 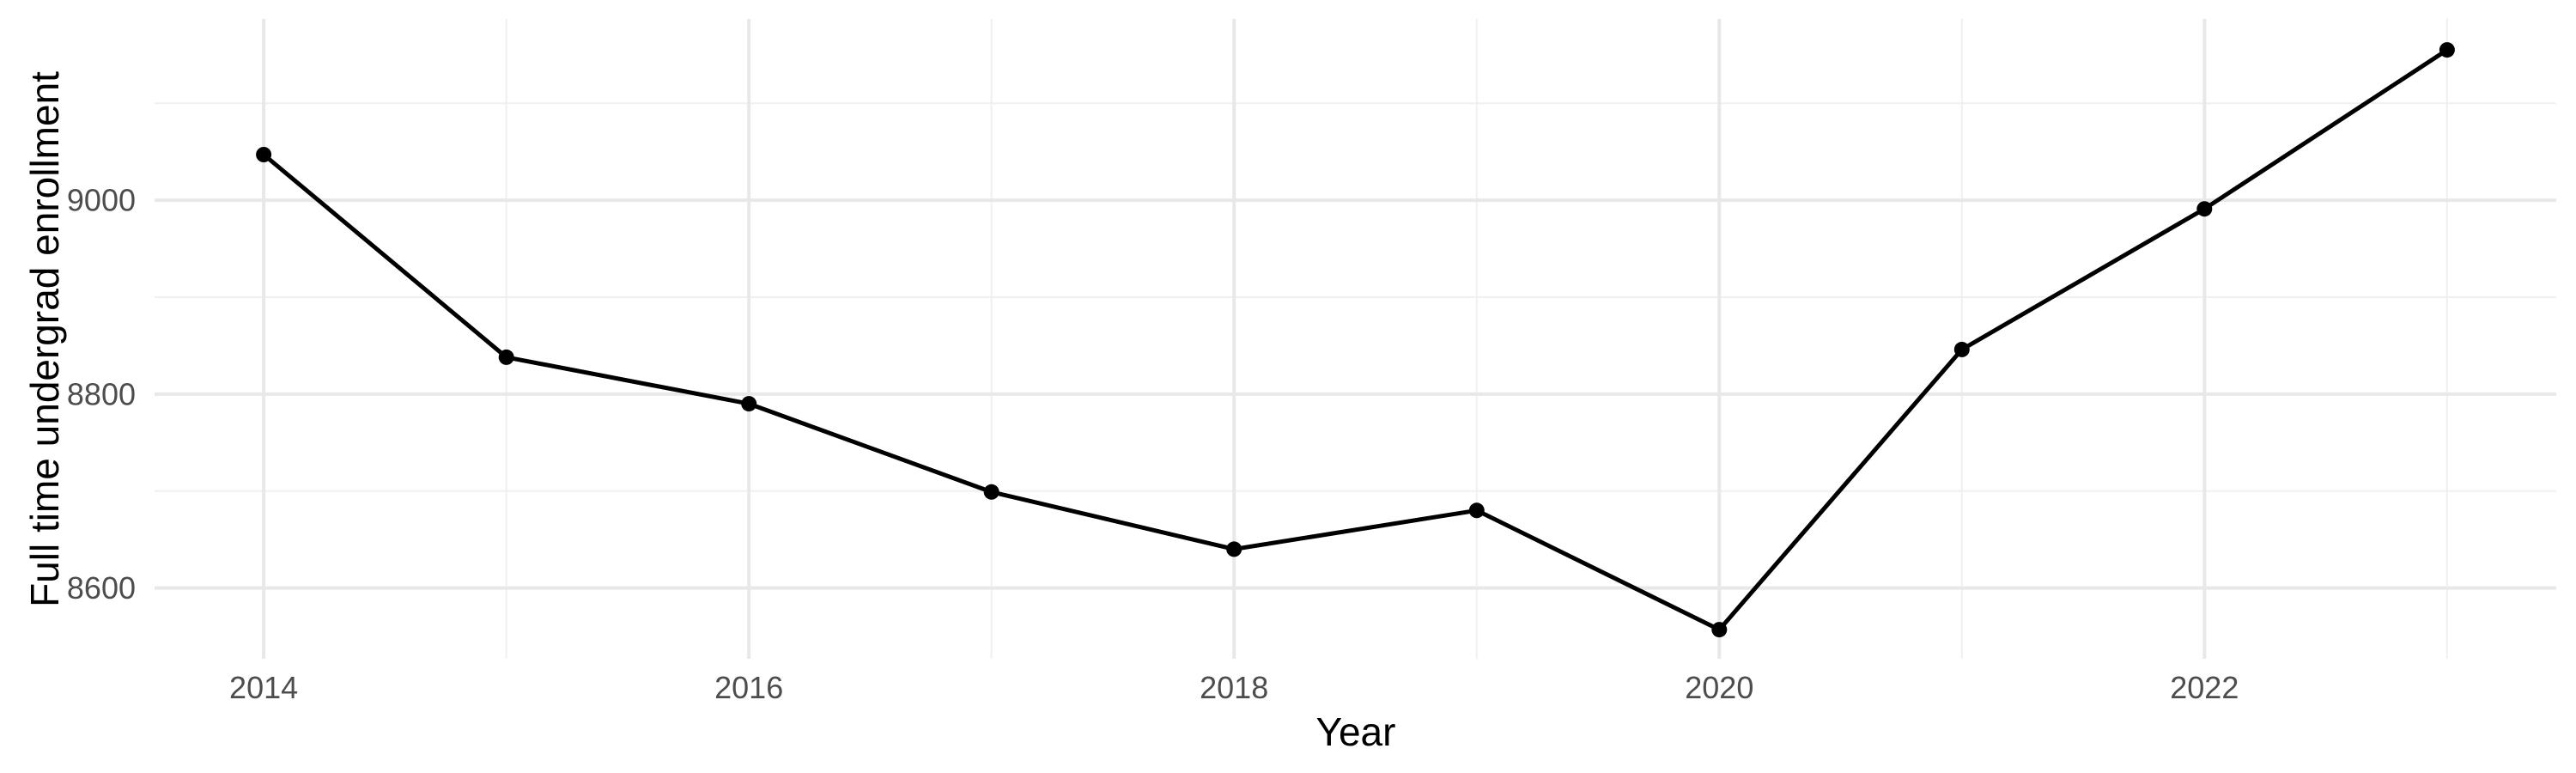 I want to click on data-point-2015, so click(x=506, y=357).